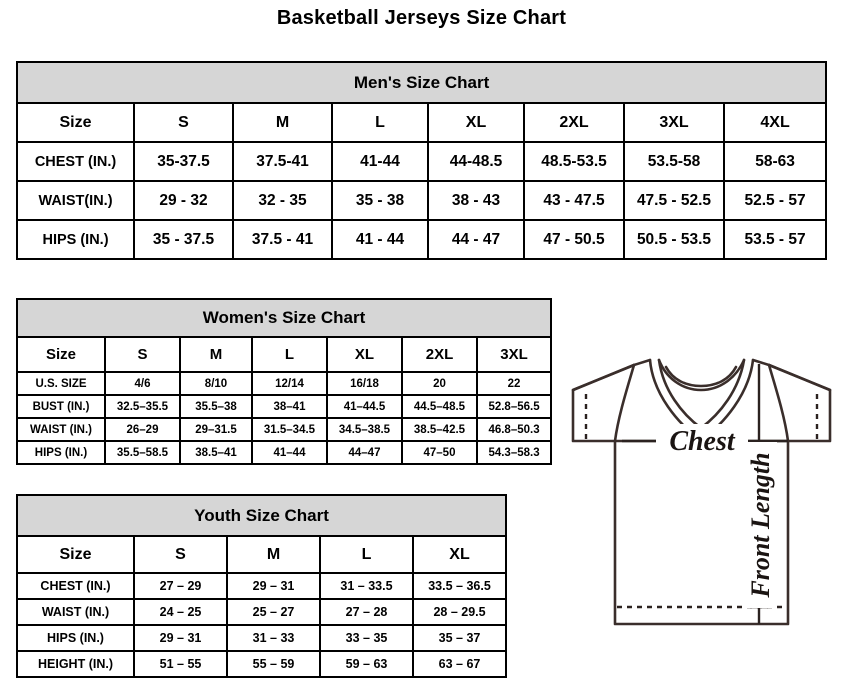 The width and height of the screenshot is (843, 679). I want to click on womens-chart-title: Women's Size Chart, so click(284, 318).